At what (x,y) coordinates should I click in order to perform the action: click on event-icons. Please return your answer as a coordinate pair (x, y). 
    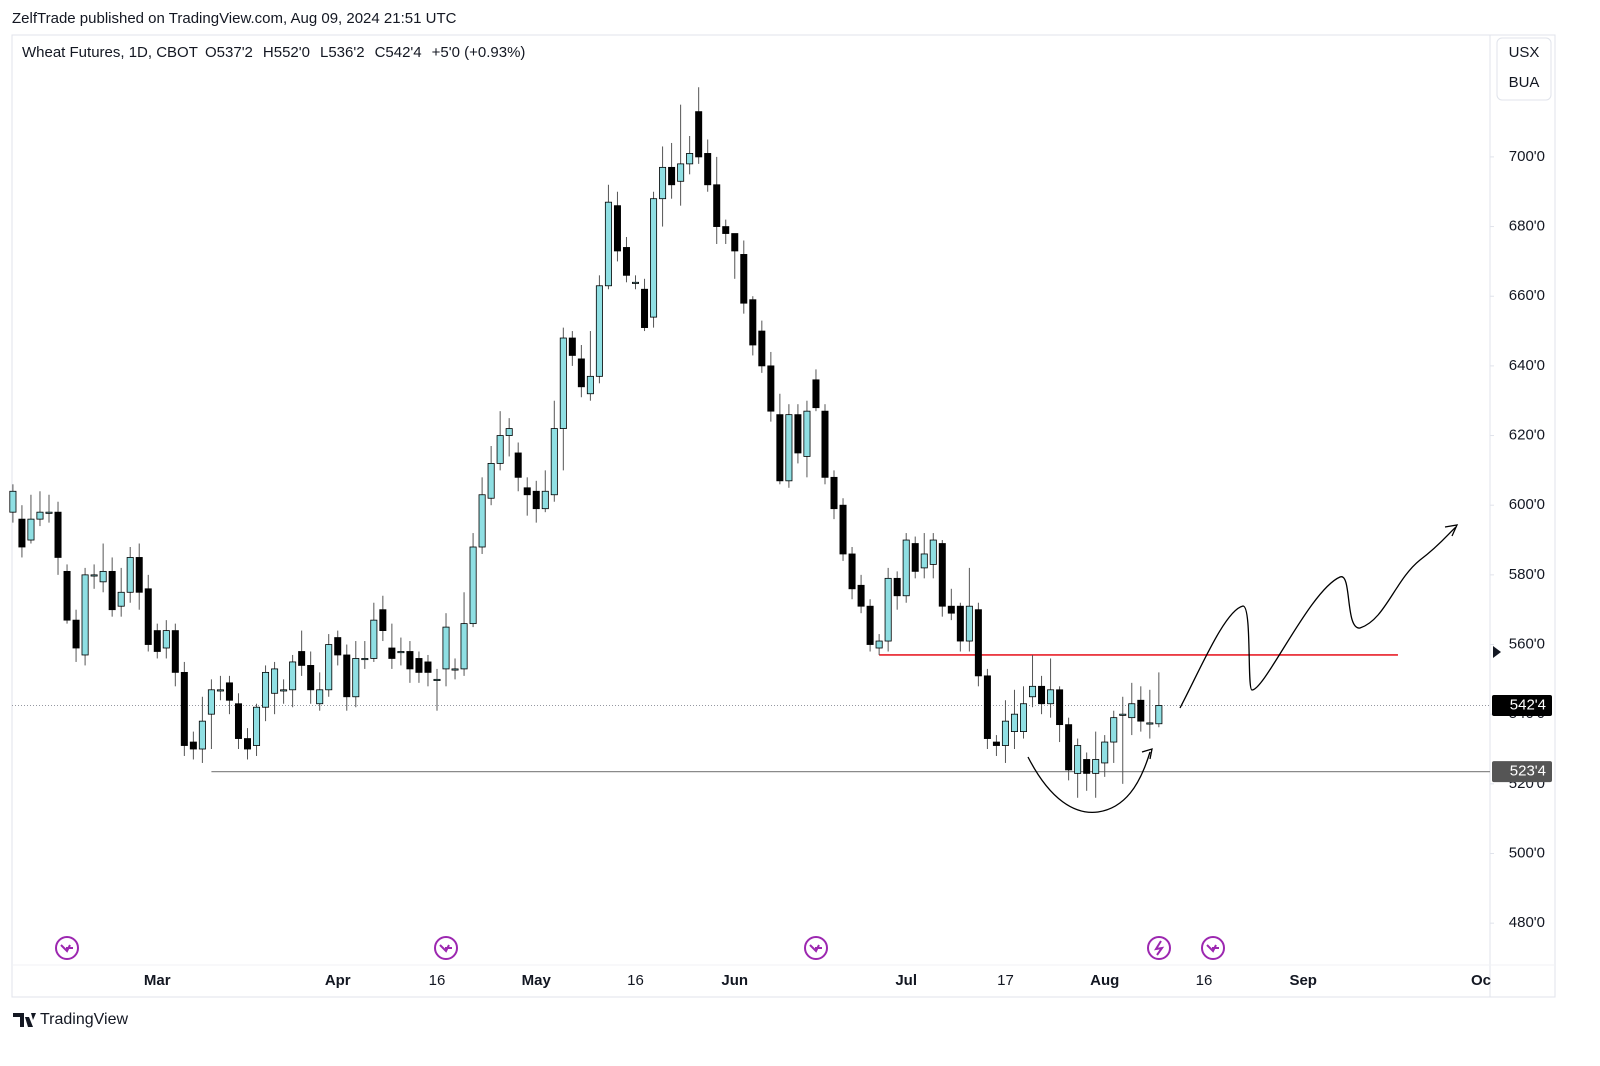
    Looking at the image, I should click on (640, 948).